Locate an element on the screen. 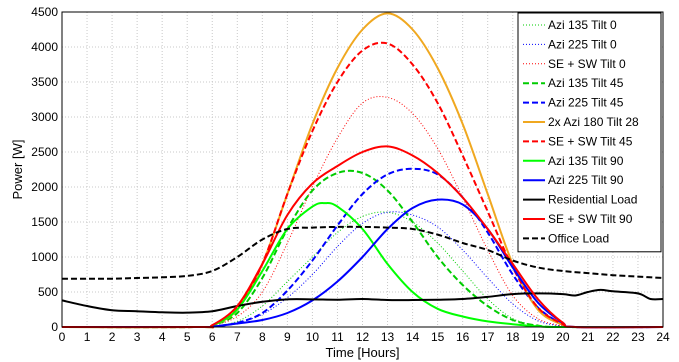 The image size is (679, 362). x-tick-label: 11 is located at coordinates (337, 337).